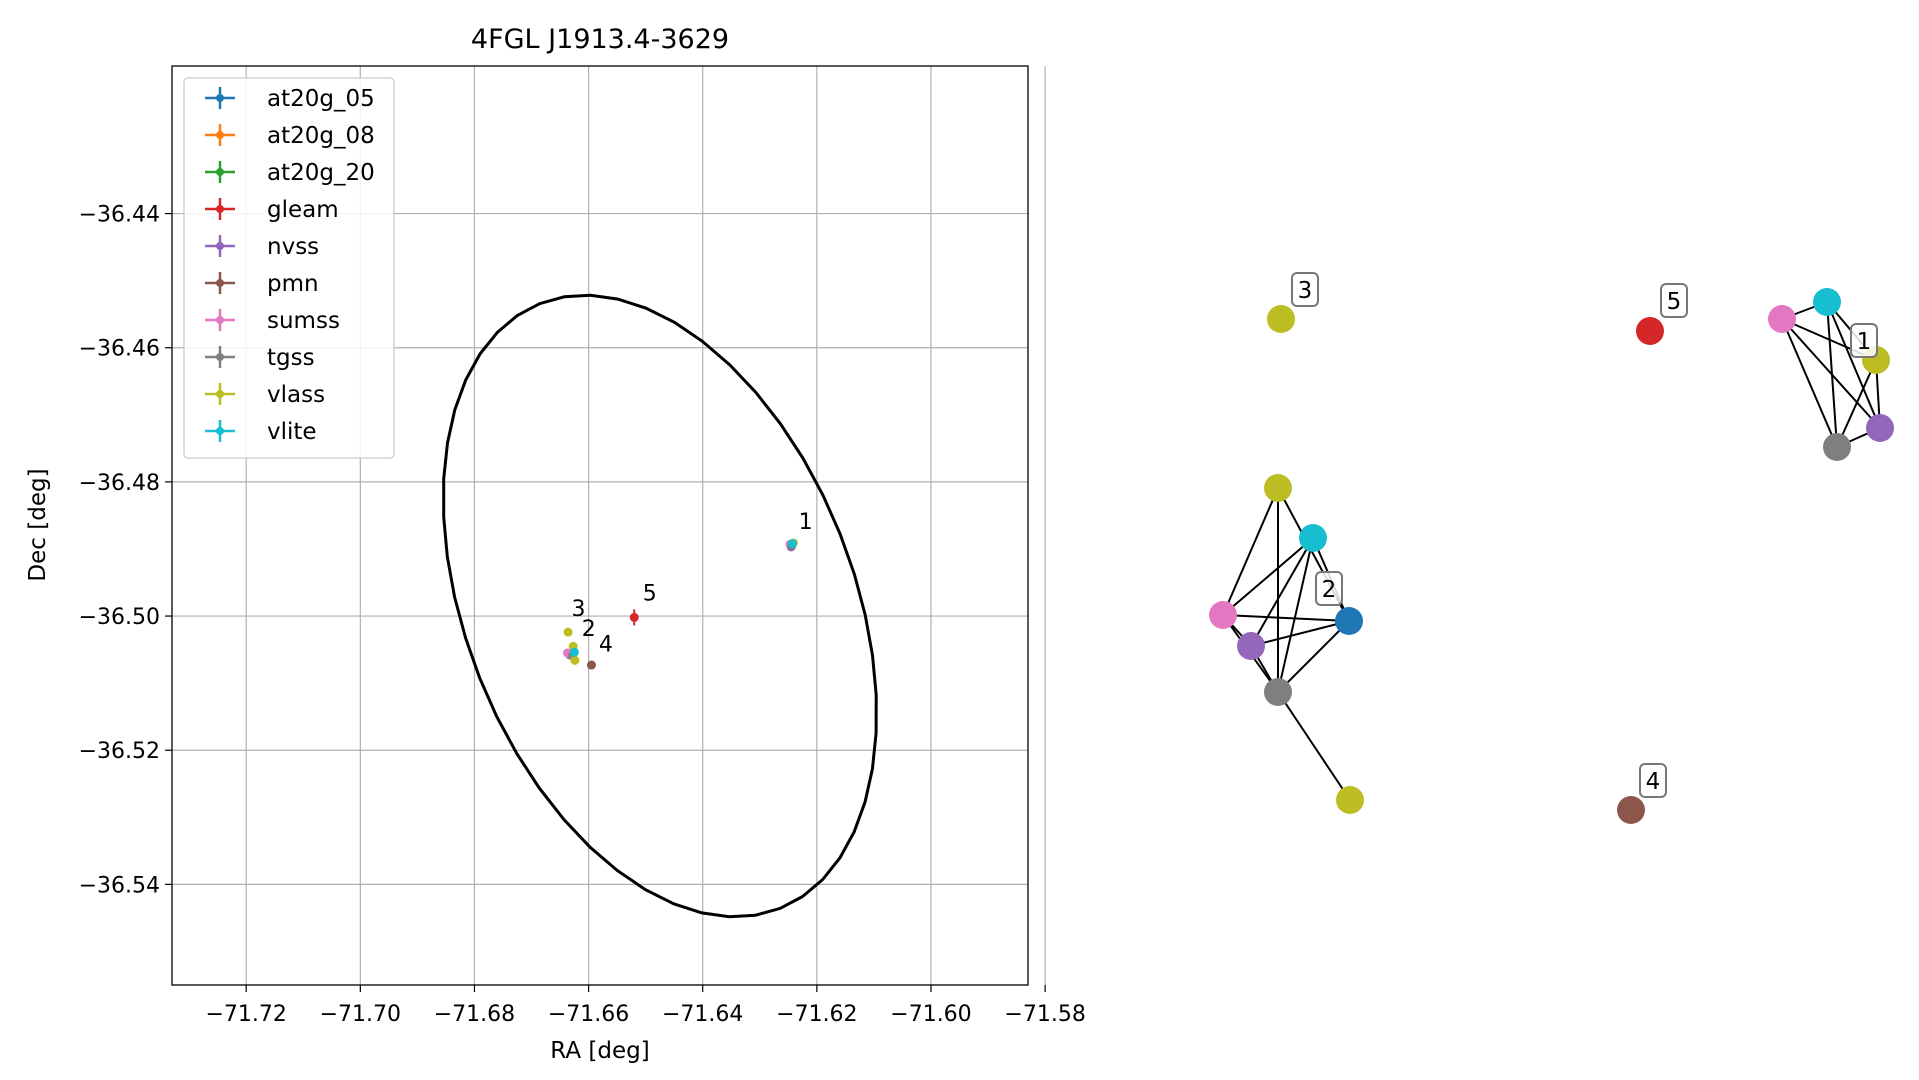  Describe the element at coordinates (291, 358) in the screenshot. I see `legend-label-tgss: tgss` at that location.